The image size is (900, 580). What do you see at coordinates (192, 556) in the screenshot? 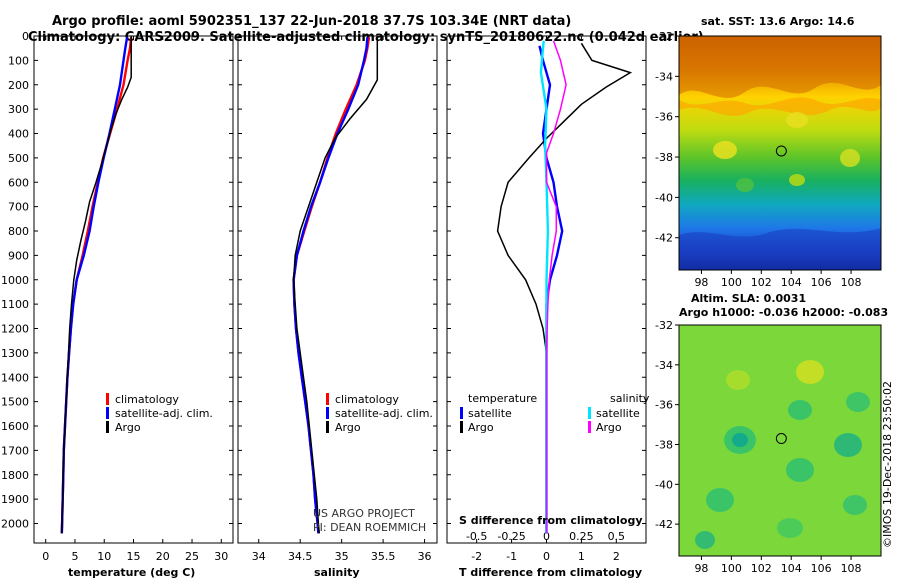
I see `x-tick-label: 25` at bounding box center [192, 556].